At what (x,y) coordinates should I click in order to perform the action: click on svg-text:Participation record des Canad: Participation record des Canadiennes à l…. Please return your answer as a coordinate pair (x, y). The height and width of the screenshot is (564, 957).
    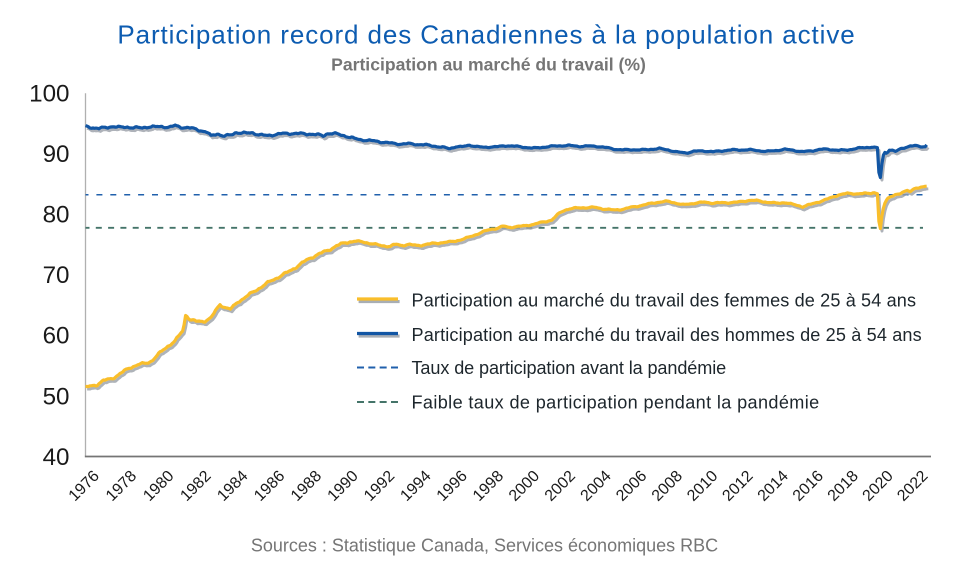
    Looking at the image, I should click on (486, 35).